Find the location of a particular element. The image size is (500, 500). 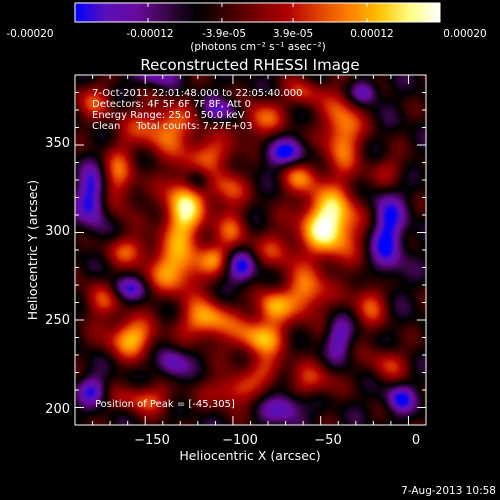

colorbar-tick-label: -3.9e-05 is located at coordinates (224, 34).